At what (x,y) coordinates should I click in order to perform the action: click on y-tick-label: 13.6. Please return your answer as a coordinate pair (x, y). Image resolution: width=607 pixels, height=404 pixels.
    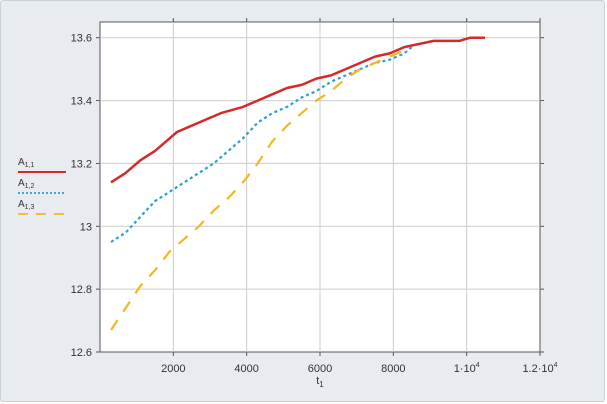
    Looking at the image, I should click on (81, 39).